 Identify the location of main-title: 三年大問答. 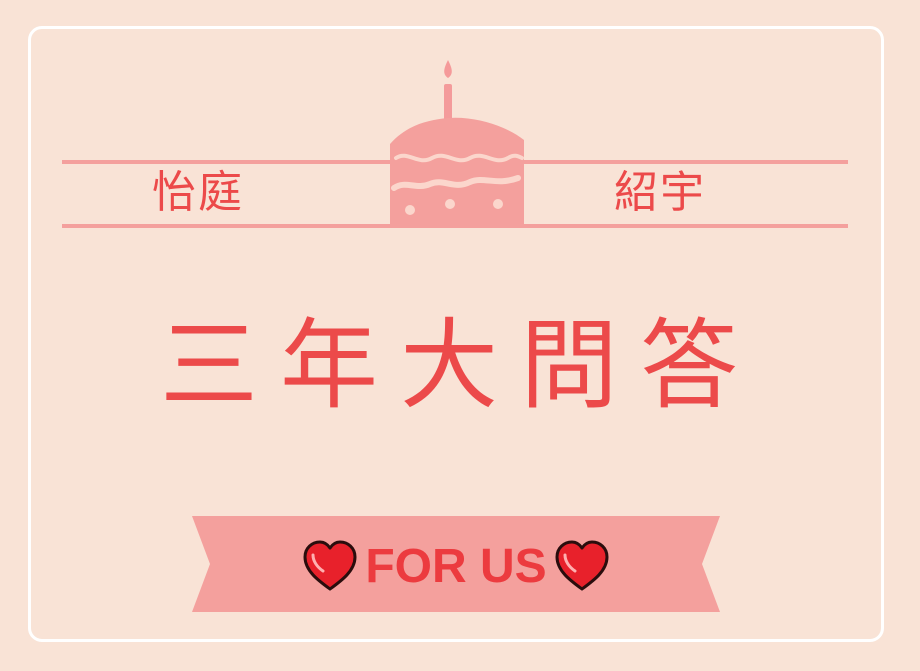
(459, 366).